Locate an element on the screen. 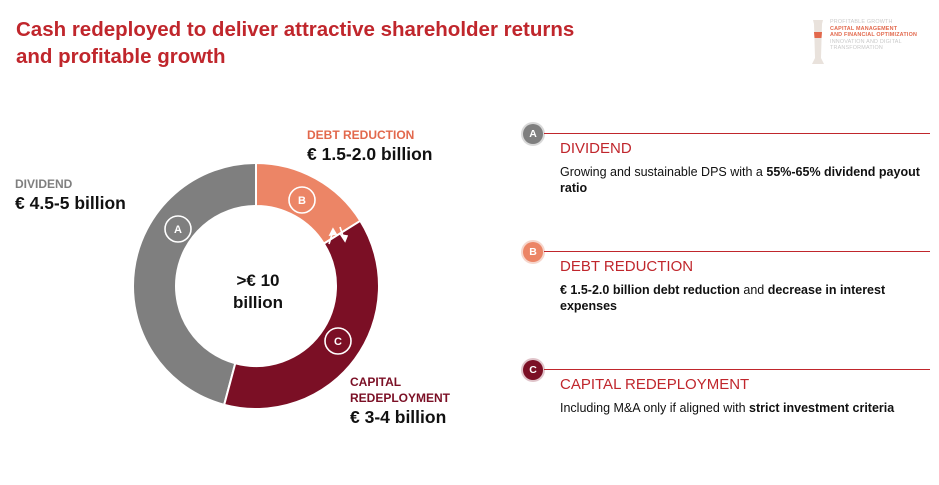  donut-total-label: >€ 10 billion is located at coordinates (258, 292).